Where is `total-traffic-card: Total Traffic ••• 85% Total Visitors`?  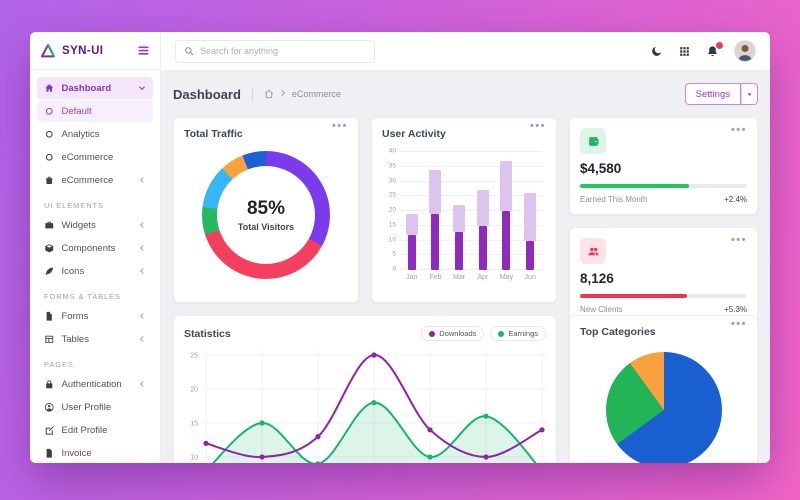 total-traffic-card: Total Traffic ••• 85% Total Visitors is located at coordinates (266, 210).